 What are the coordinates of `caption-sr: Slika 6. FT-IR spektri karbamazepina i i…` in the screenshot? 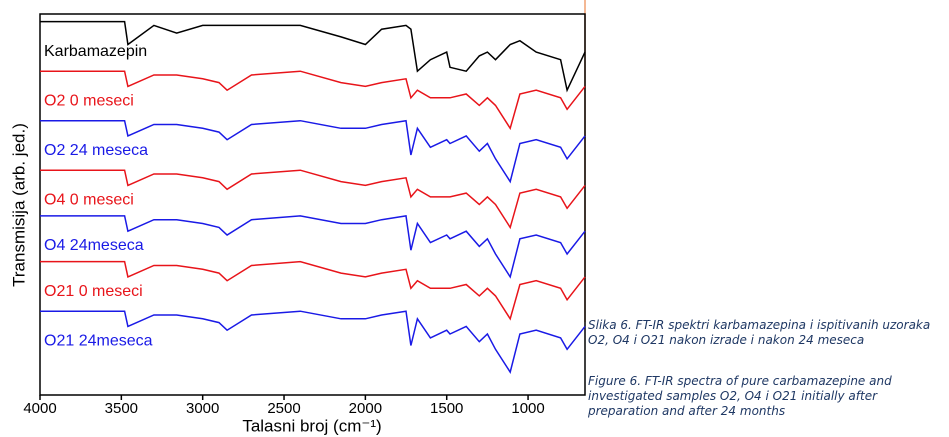 It's located at (759, 332).